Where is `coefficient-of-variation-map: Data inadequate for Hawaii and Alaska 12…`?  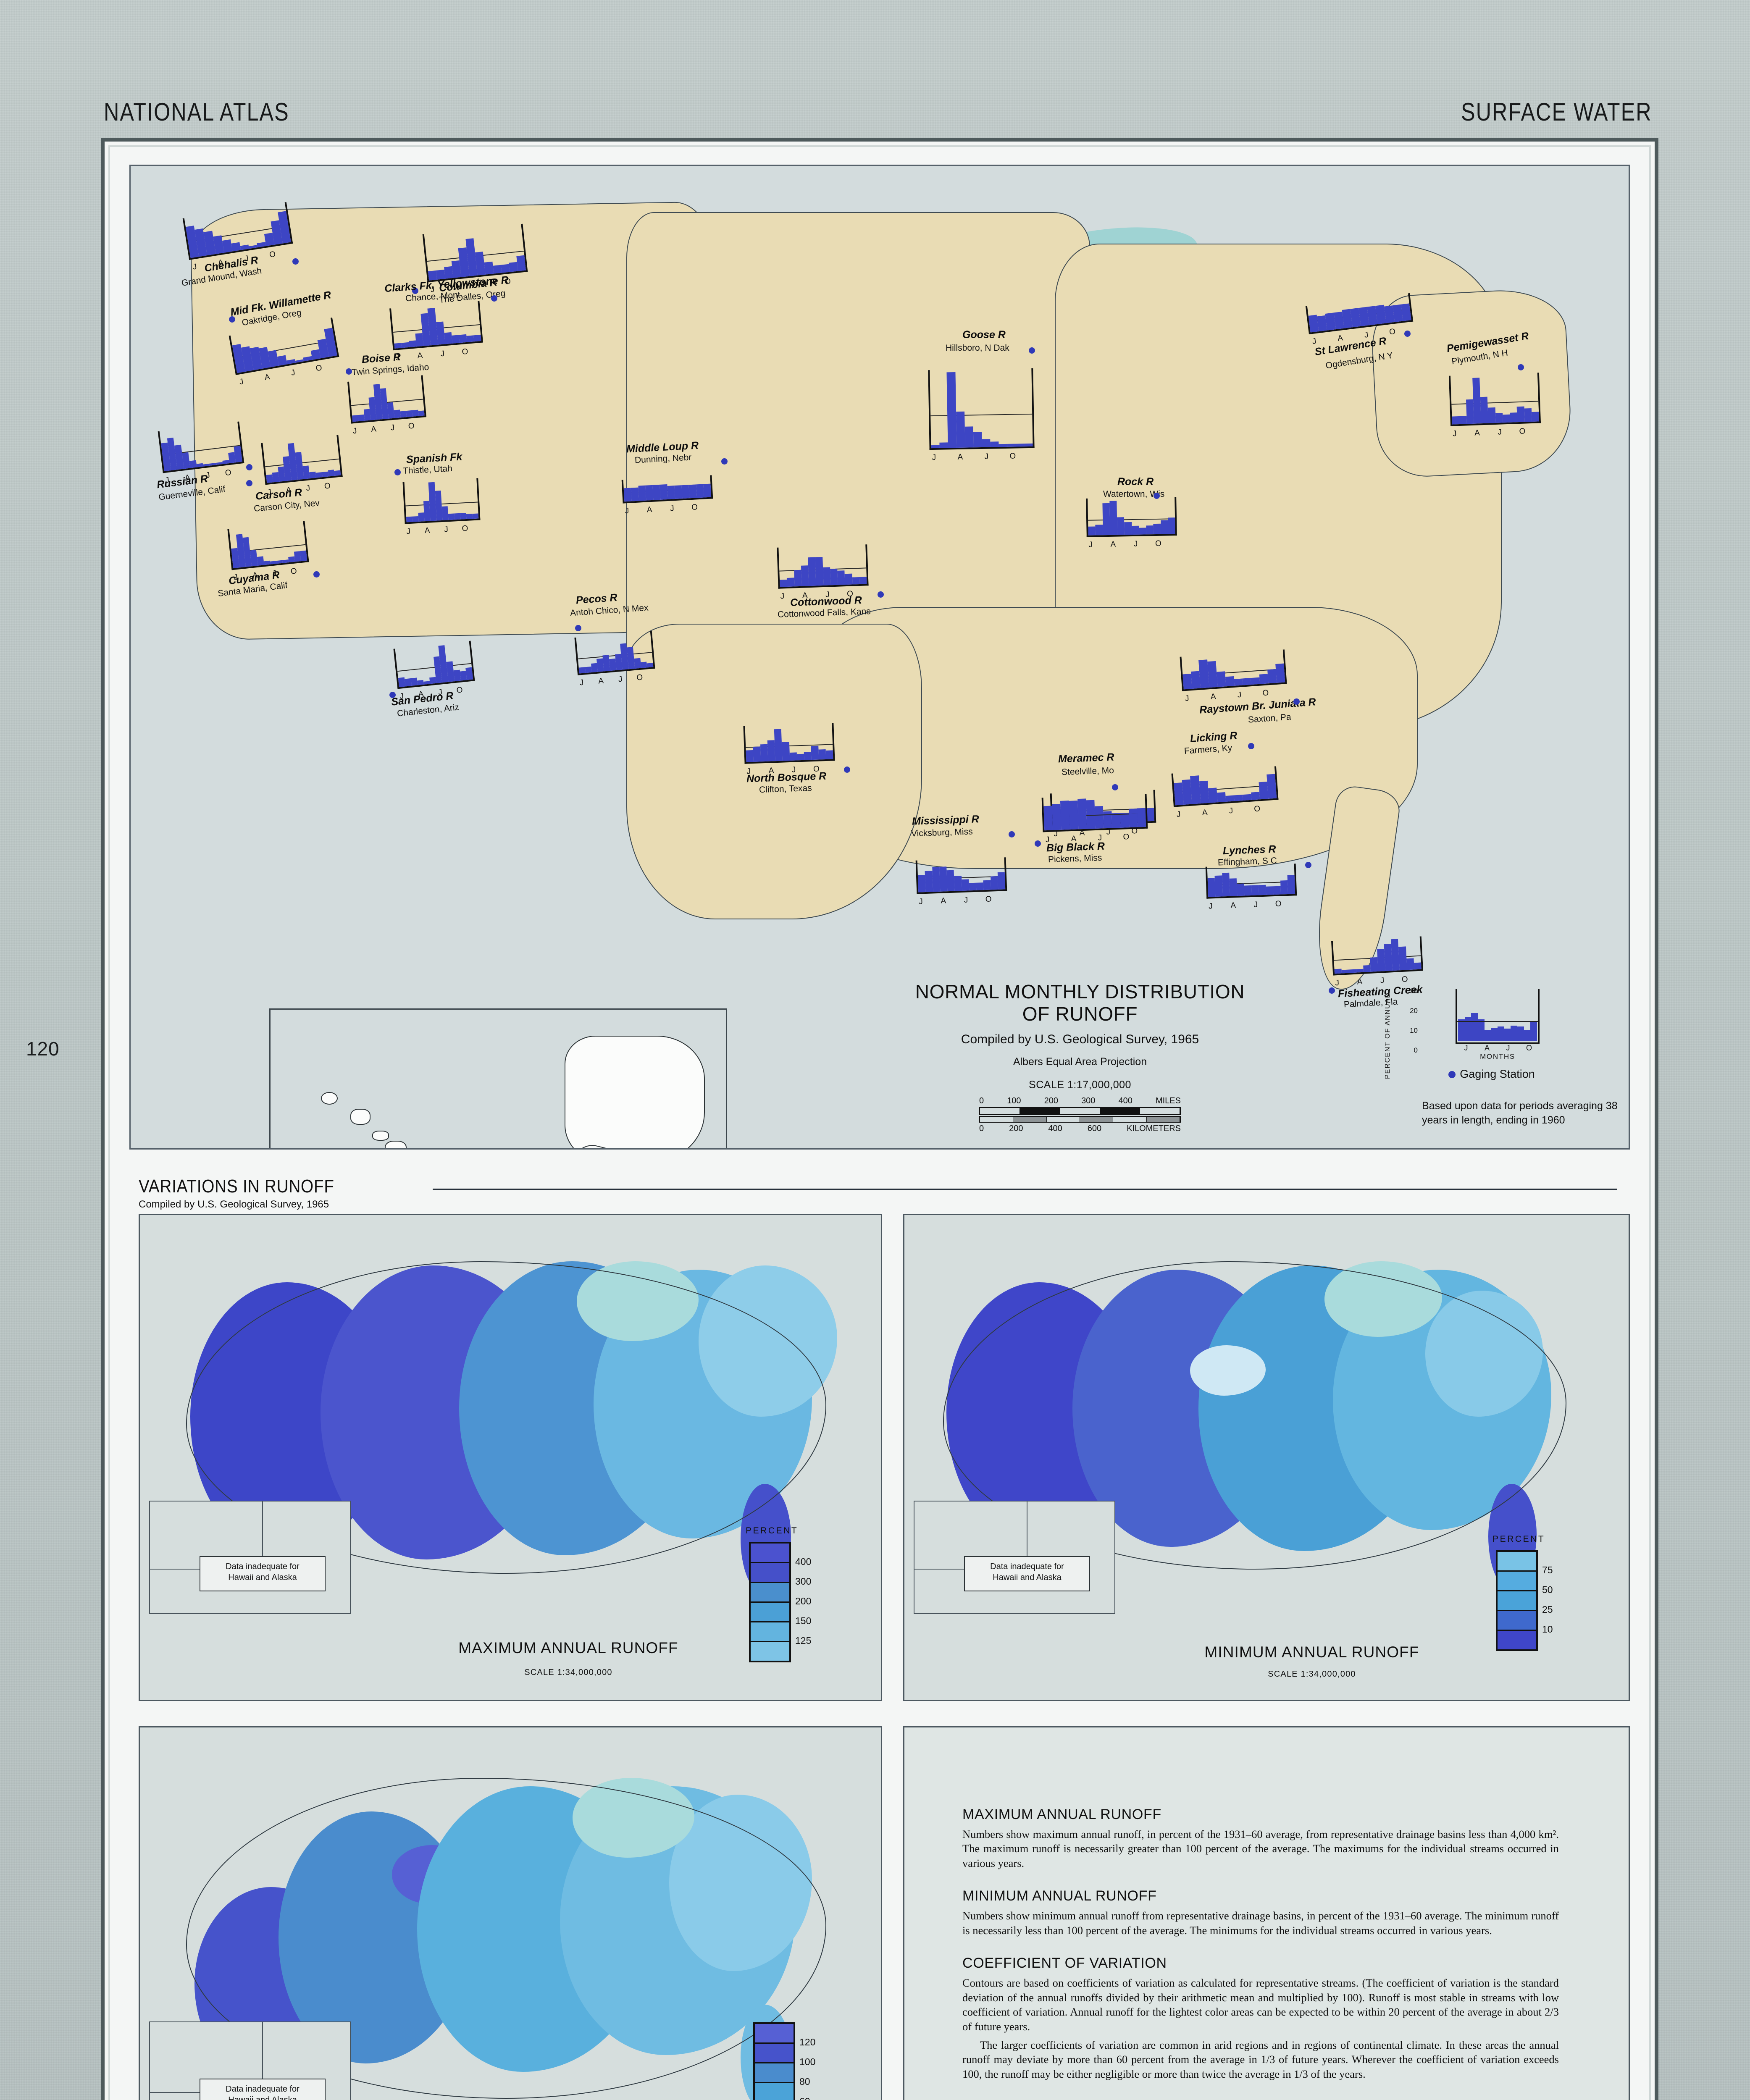 coefficient-of-variation-map: Data inadequate for Hawaii and Alaska 12… is located at coordinates (511, 1913).